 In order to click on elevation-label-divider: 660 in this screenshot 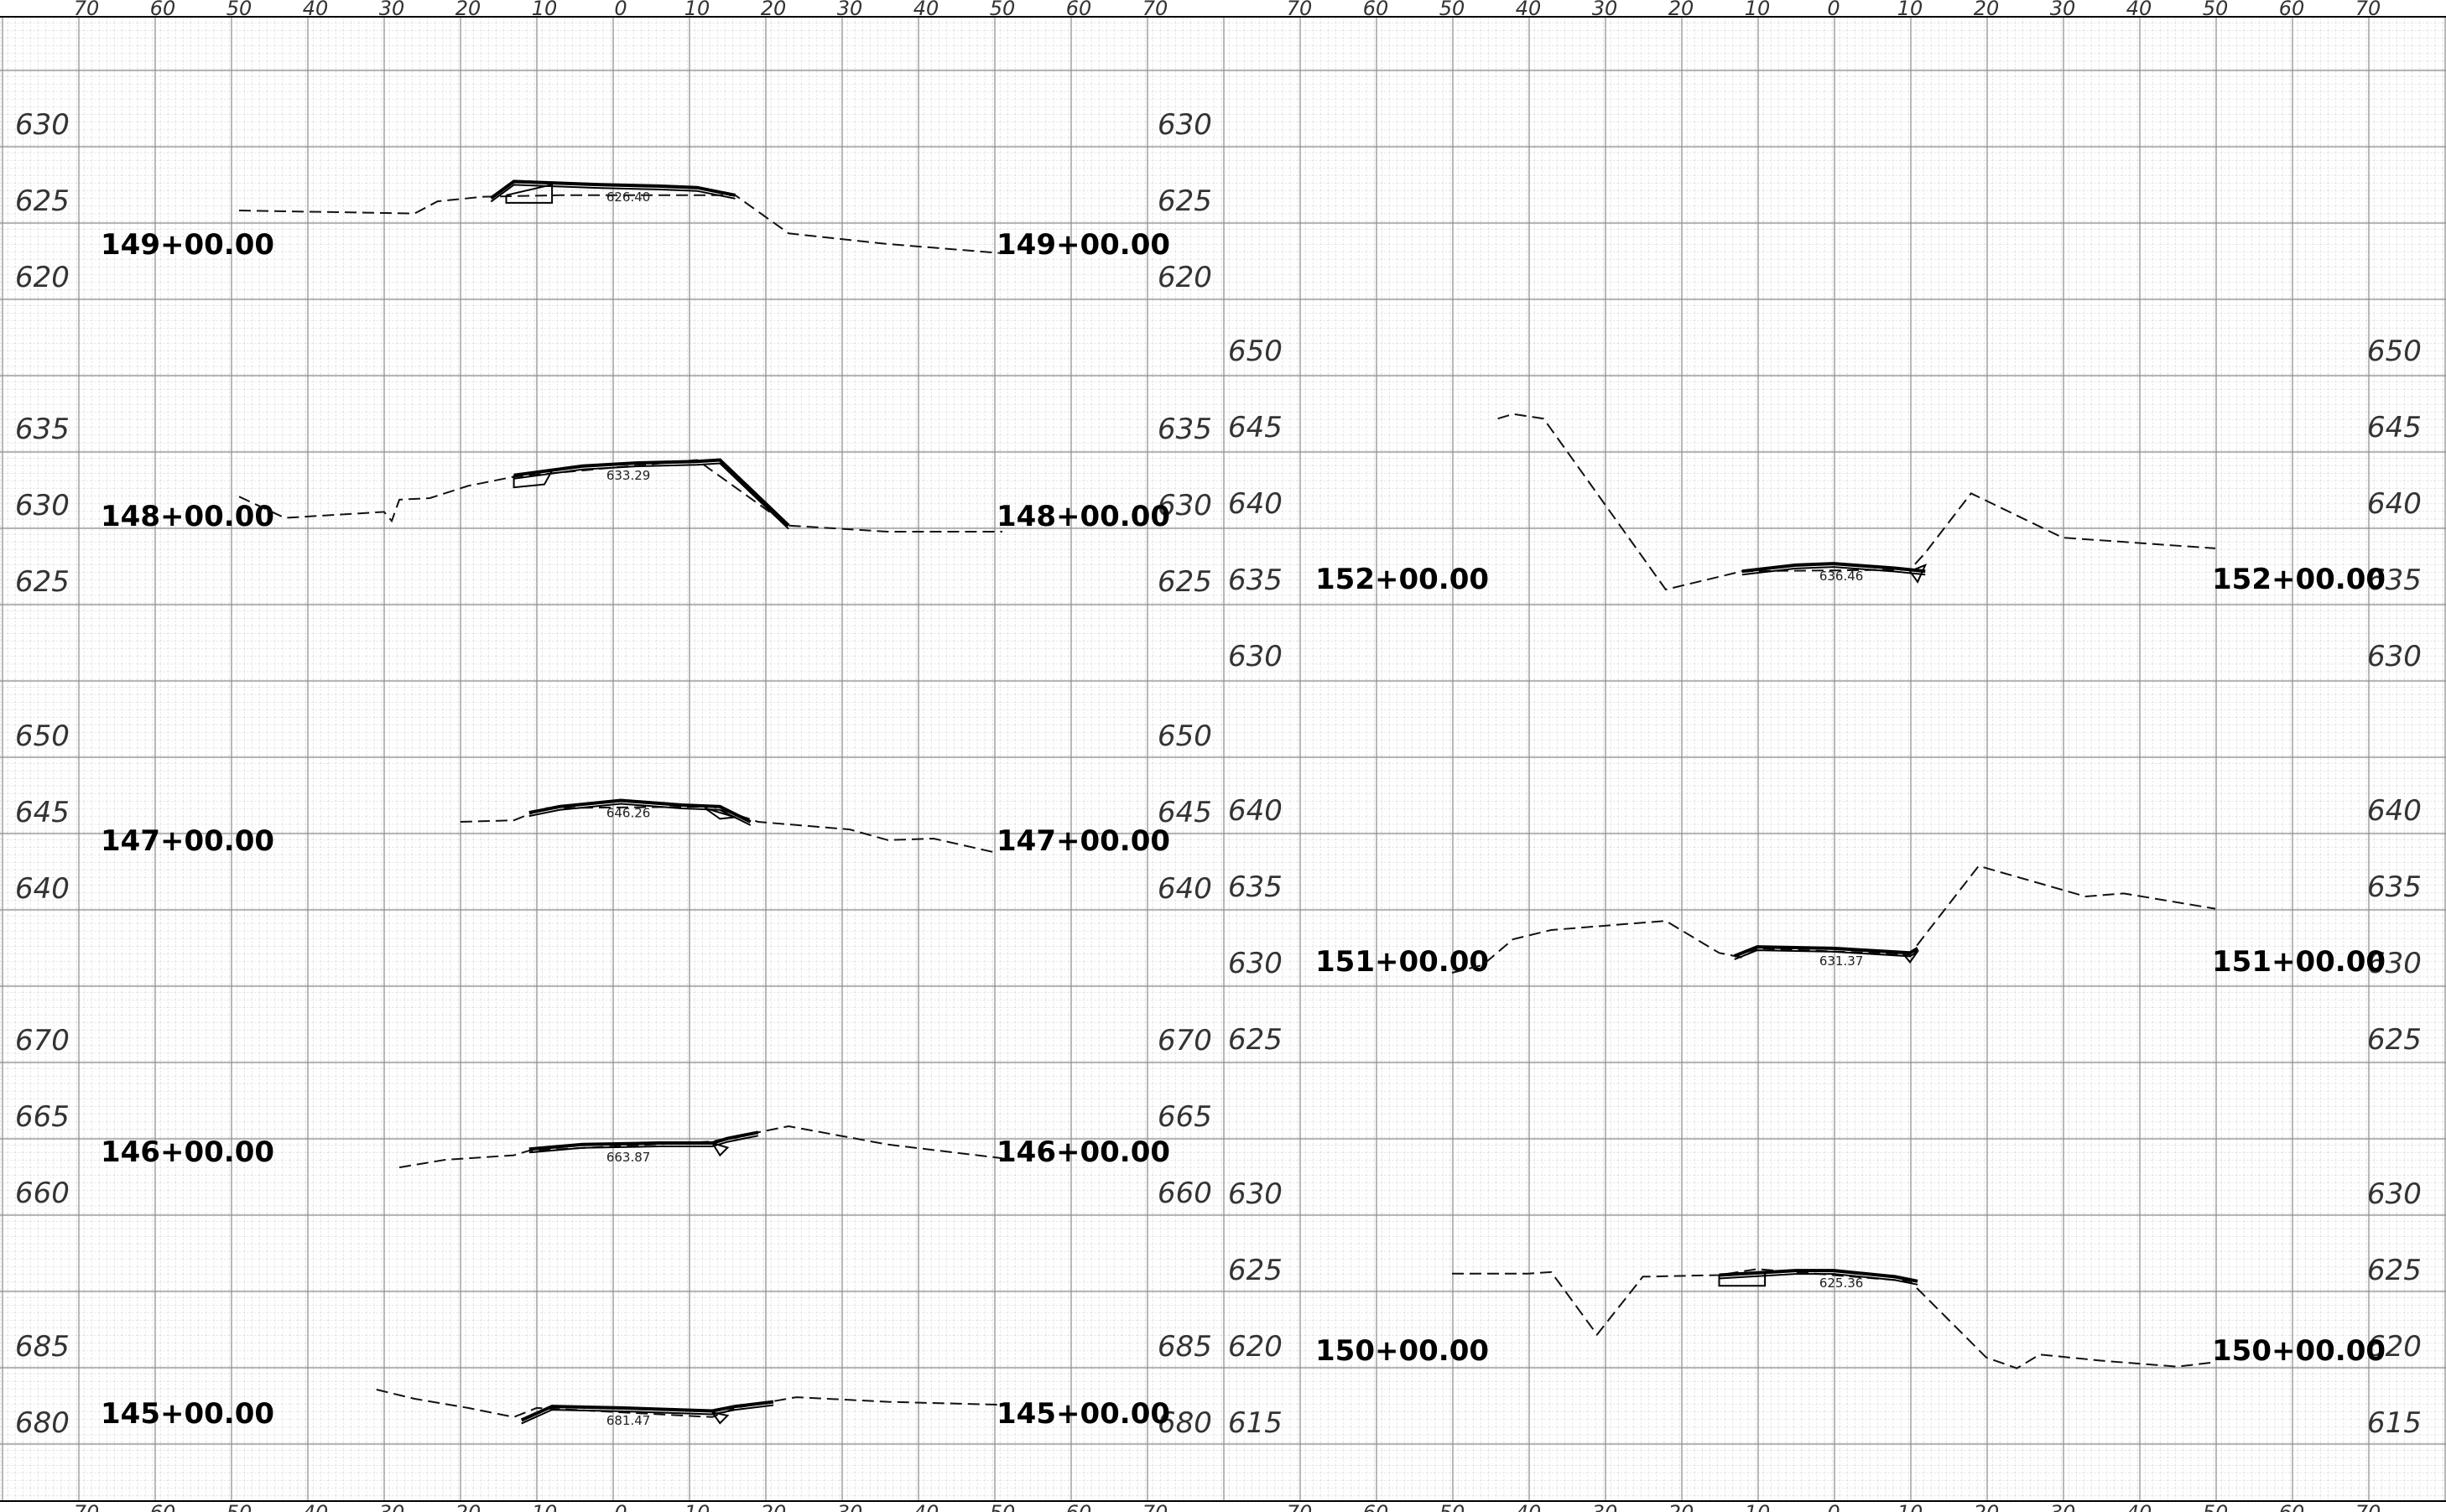, I will do `click(1185, 1193)`.